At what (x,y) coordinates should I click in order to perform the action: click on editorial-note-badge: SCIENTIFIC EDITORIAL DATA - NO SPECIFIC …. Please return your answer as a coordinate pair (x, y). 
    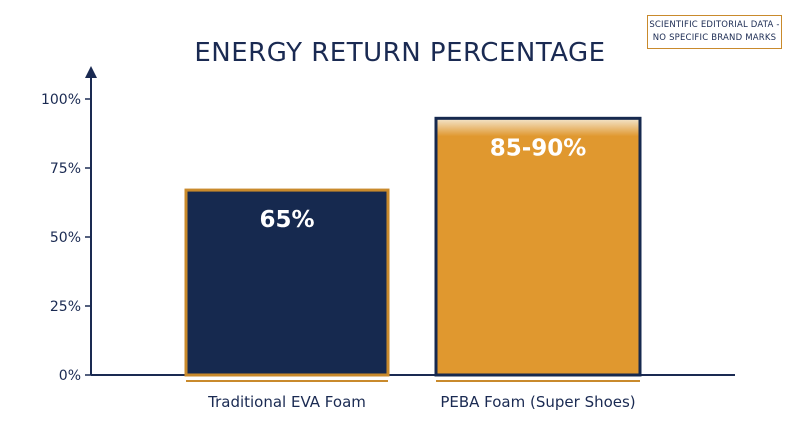
    Looking at the image, I should click on (714, 32).